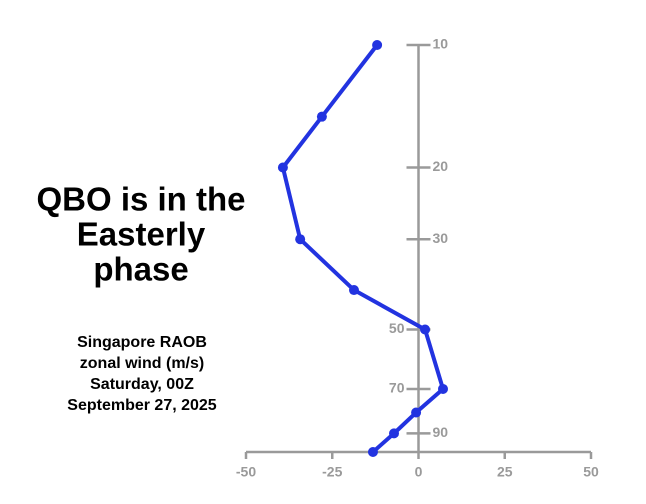 Image resolution: width=646 pixels, height=504 pixels. What do you see at coordinates (142, 363) in the screenshot?
I see `chart-subtitle: zonal wind (m/s)` at bounding box center [142, 363].